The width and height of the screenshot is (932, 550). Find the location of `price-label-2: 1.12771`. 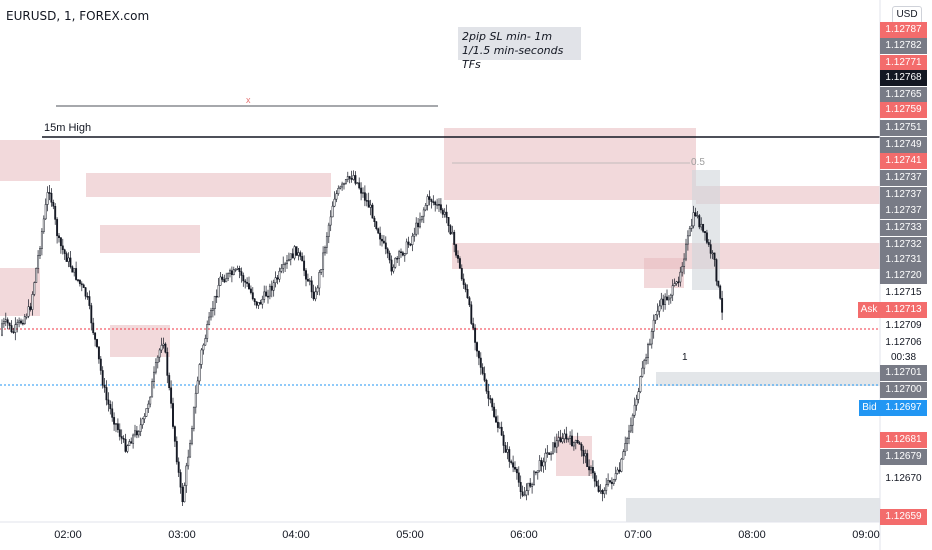

price-label-2: 1.12771 is located at coordinates (903, 63).